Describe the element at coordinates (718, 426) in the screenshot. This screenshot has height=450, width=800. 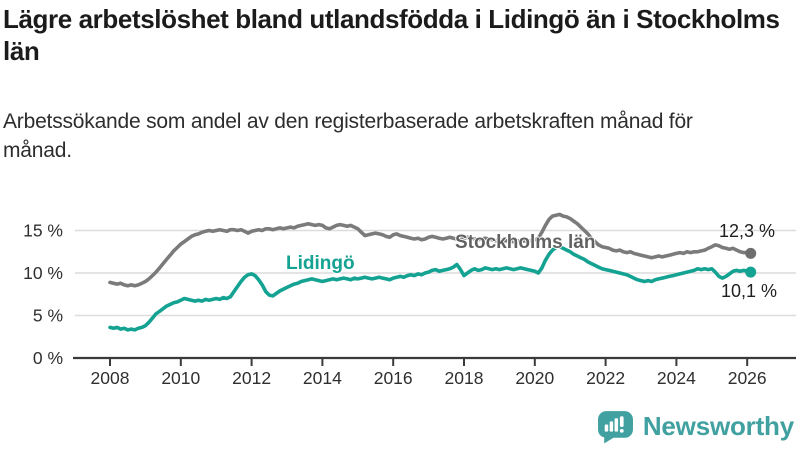
I see `newsworthy-wordmark: Newsworthy` at that location.